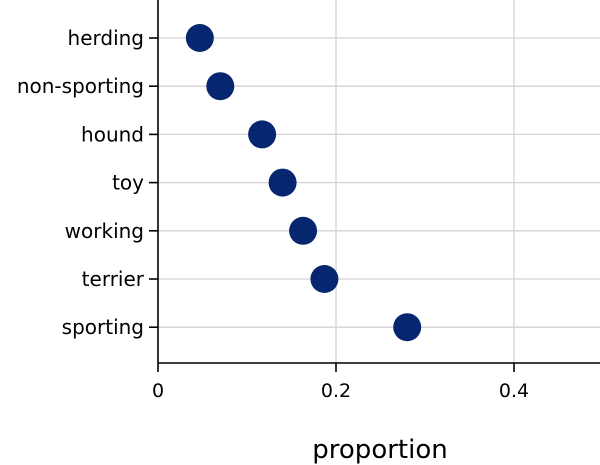 Image resolution: width=600 pixels, height=465 pixels. What do you see at coordinates (336, 391) in the screenshot?
I see `x-tick-label: 0.2` at bounding box center [336, 391].